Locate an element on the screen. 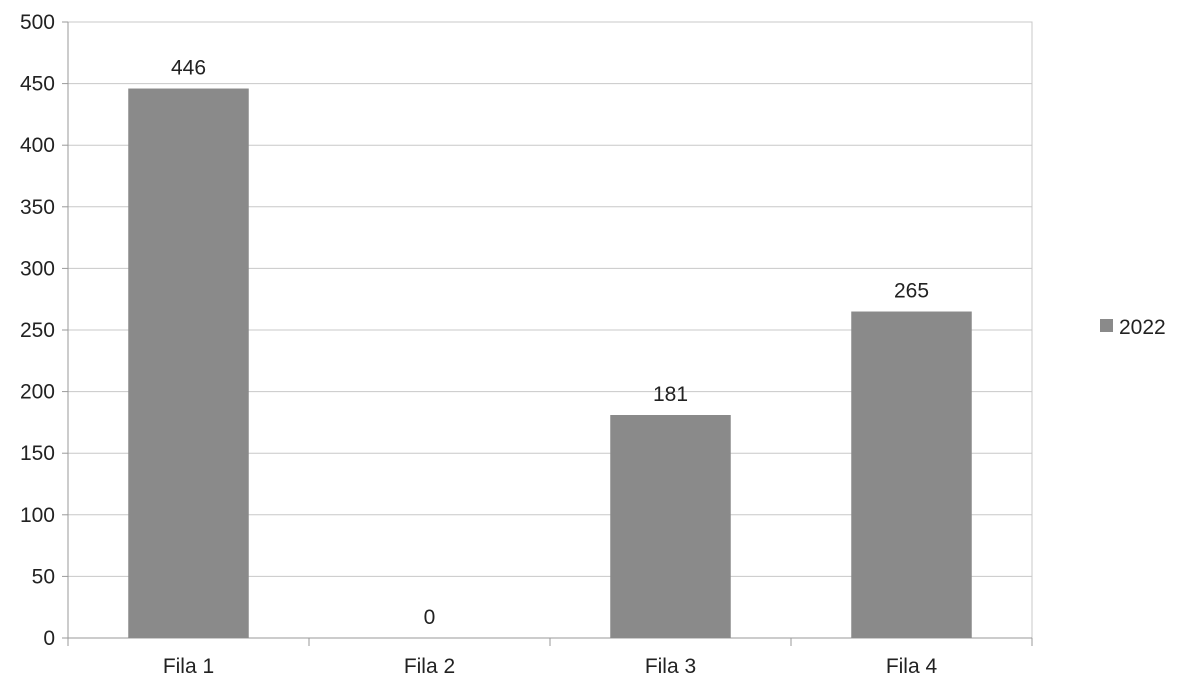 Image resolution: width=1188 pixels, height=685 pixels. x-tick-label-fila-1: Fila 1 is located at coordinates (188, 666).